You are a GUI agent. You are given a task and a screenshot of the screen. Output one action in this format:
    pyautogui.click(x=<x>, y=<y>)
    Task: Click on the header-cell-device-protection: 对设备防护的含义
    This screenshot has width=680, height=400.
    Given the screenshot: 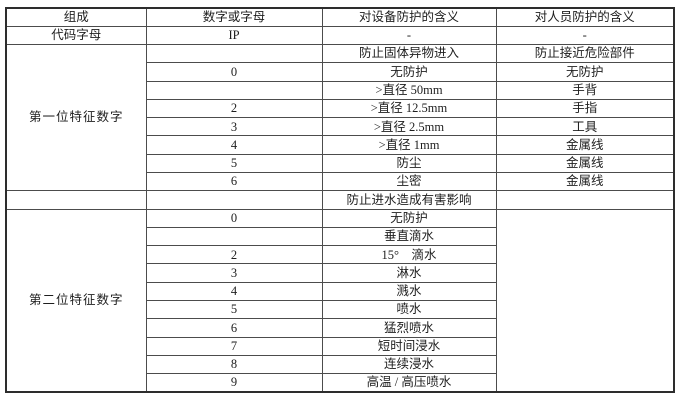 What is the action you would take?
    pyautogui.click(x=409, y=17)
    